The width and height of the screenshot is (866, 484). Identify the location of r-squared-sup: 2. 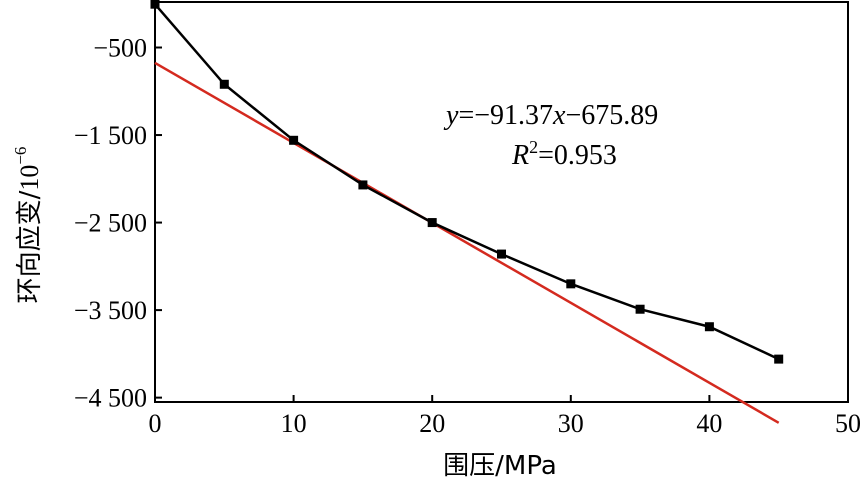
(533, 147).